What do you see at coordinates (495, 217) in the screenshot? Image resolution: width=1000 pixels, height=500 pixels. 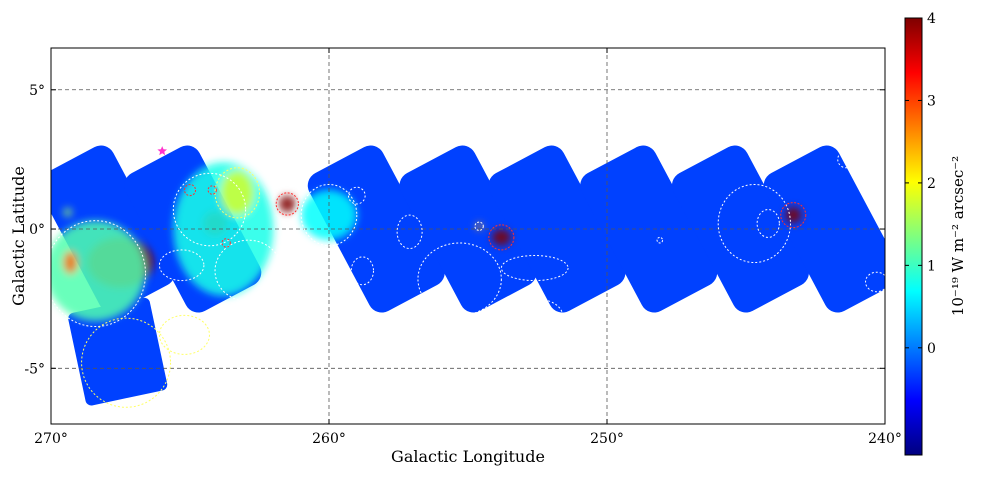 I see `region-circles` at bounding box center [495, 217].